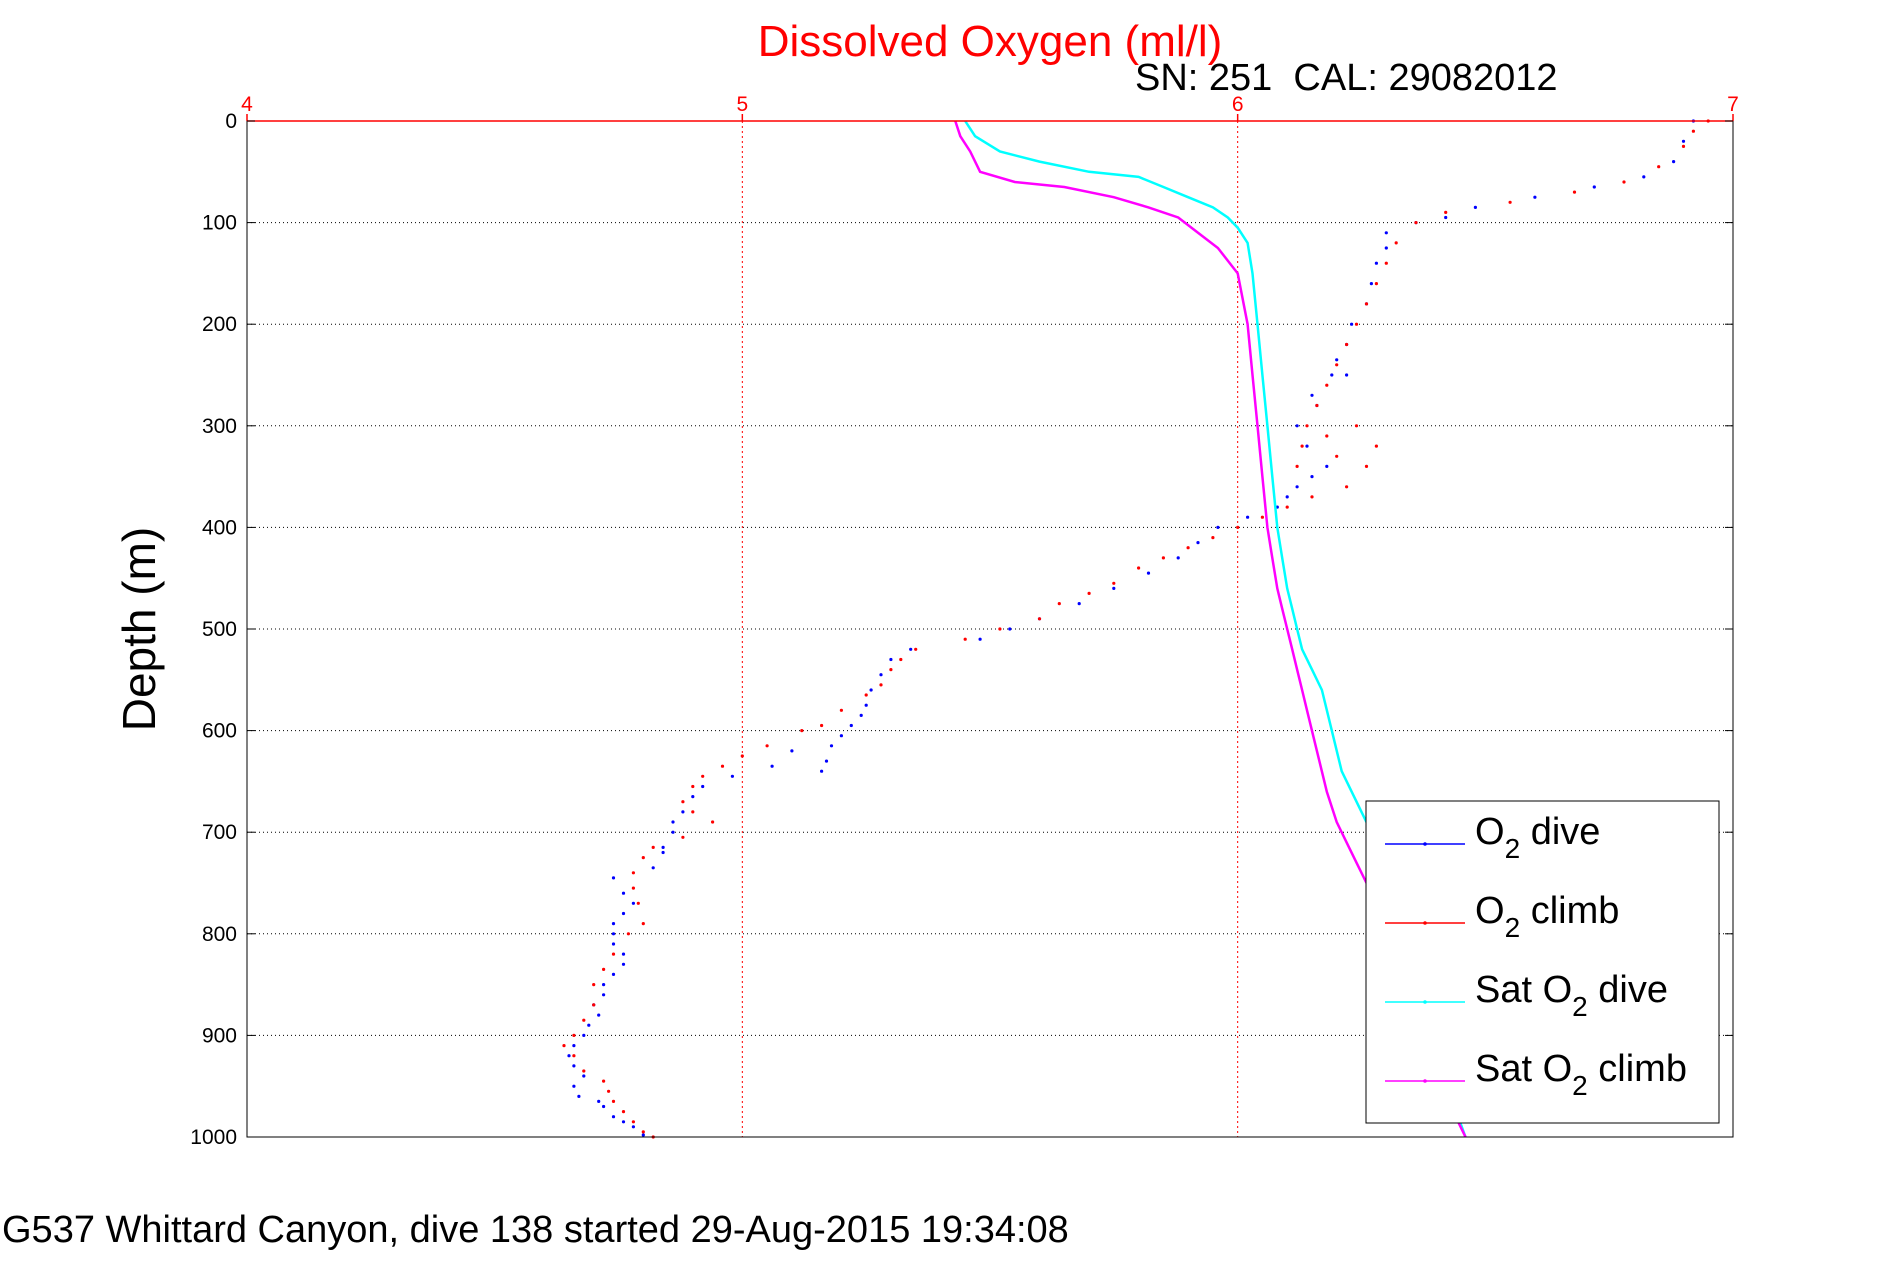 Image resolution: width=1891 pixels, height=1262 pixels. What do you see at coordinates (213, 1137) in the screenshot?
I see `y-tick-label: 1000` at bounding box center [213, 1137].